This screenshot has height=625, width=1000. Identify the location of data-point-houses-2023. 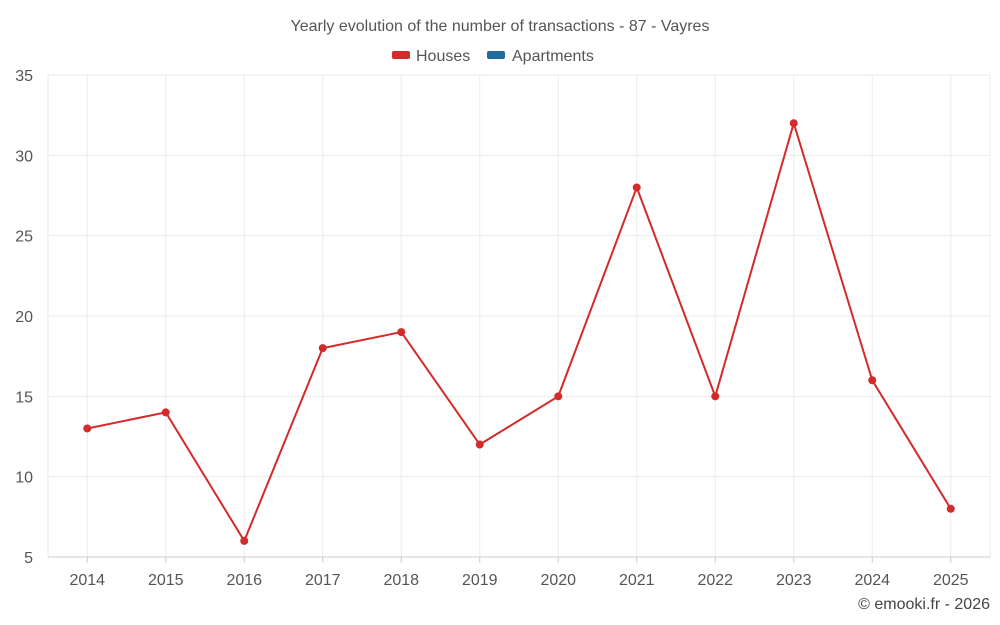
(793, 123).